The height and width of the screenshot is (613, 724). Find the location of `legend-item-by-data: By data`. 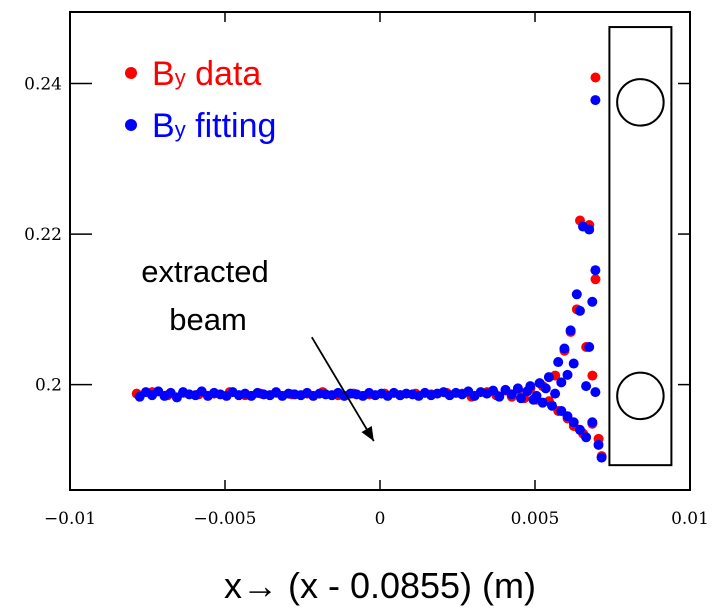

legend-item-by-data: By data is located at coordinates (193, 74).